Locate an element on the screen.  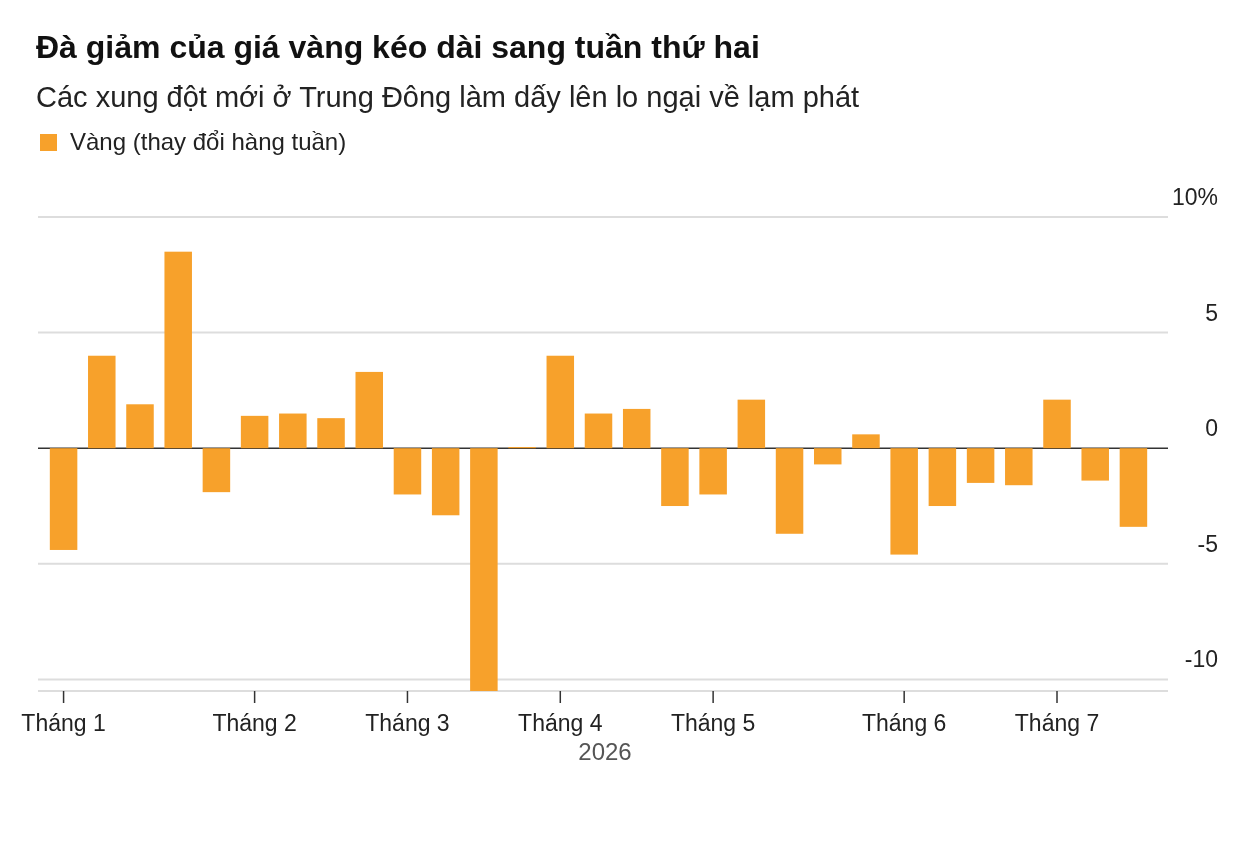
x-tick-label: Tháng 5 is located at coordinates (713, 723).